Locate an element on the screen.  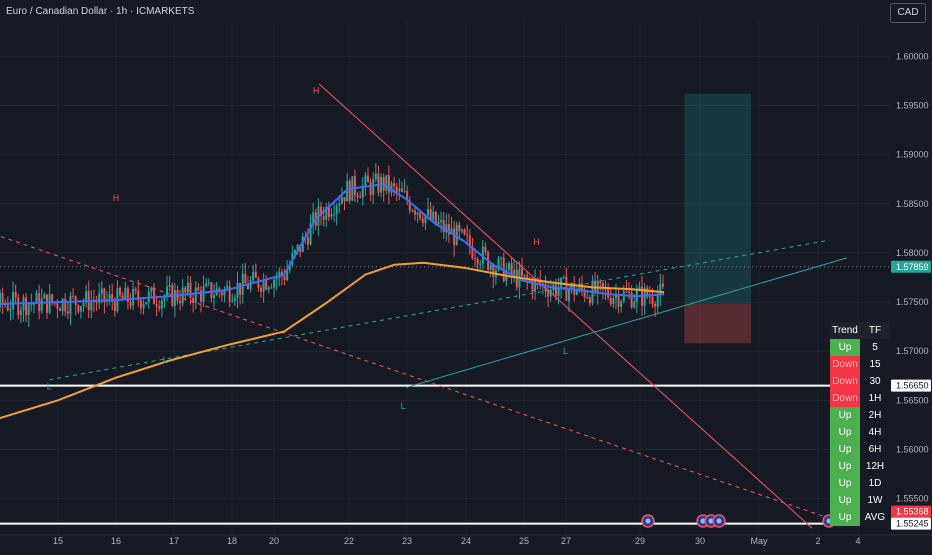
tf-cell: 1H is located at coordinates (875, 398).